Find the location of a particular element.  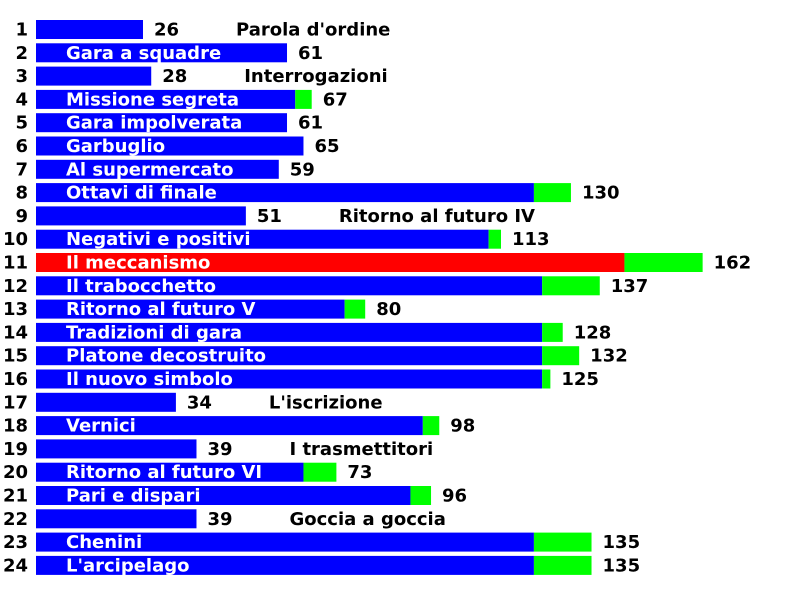

bar-row: 3 28 Interrogazioni is located at coordinates (201, 76).